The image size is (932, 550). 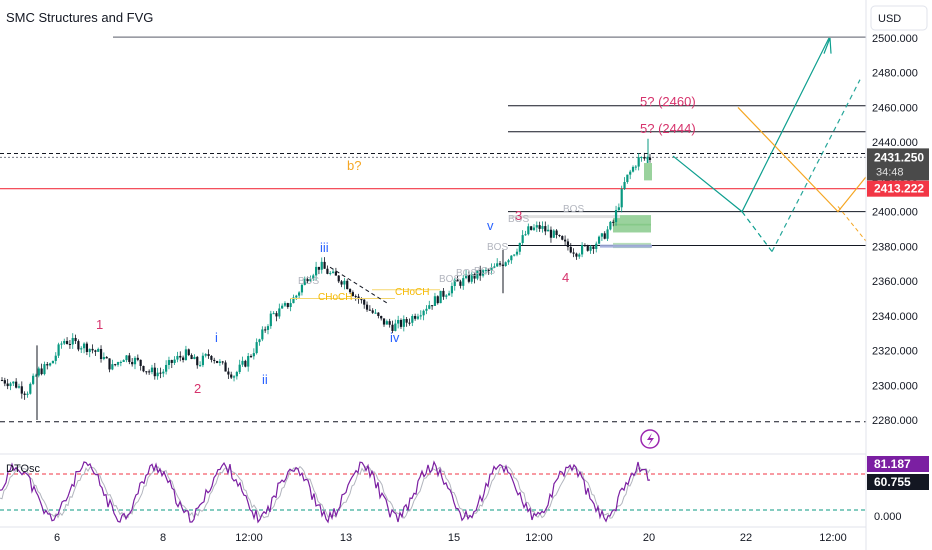 What do you see at coordinates (324, 247) in the screenshot?
I see `wave-label: iii` at bounding box center [324, 247].